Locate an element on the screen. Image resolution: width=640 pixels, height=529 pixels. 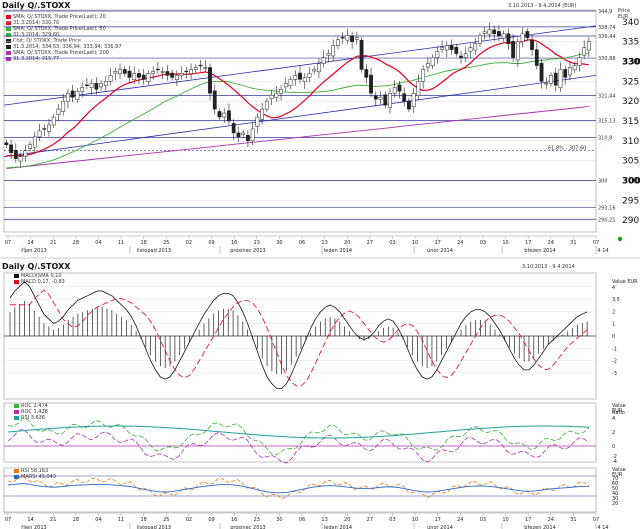
roc-y-tick-label: 2 is located at coordinates (613, 433).